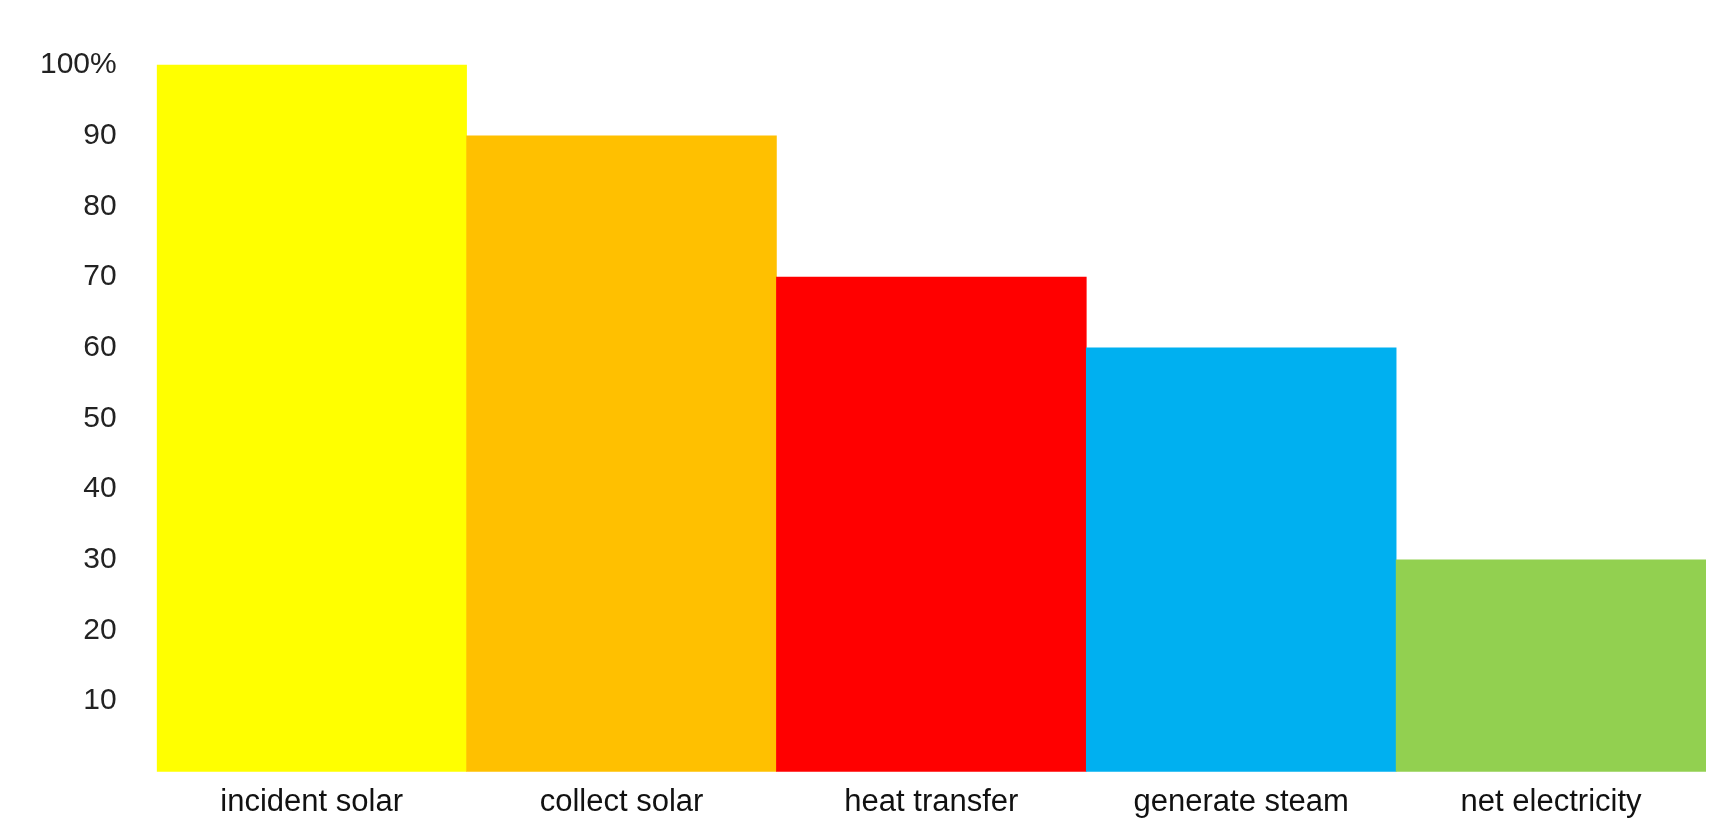  I want to click on y-tick-label: 40, so click(100, 487).